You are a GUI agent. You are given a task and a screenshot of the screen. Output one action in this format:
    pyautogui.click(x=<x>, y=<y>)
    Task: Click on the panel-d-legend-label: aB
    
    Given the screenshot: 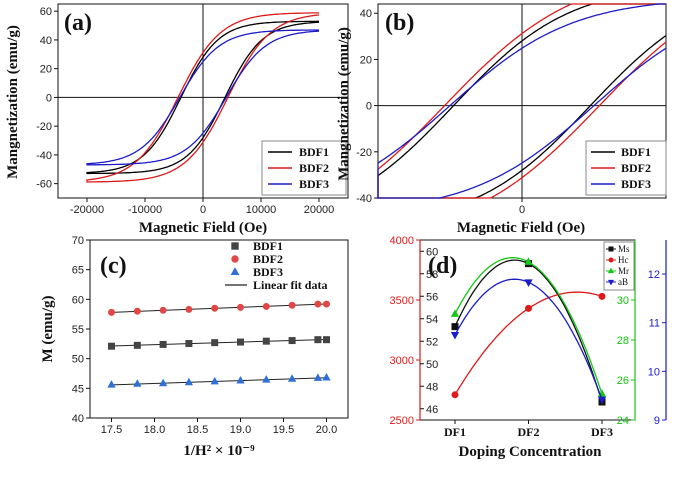 What is the action you would take?
    pyautogui.click(x=623, y=282)
    